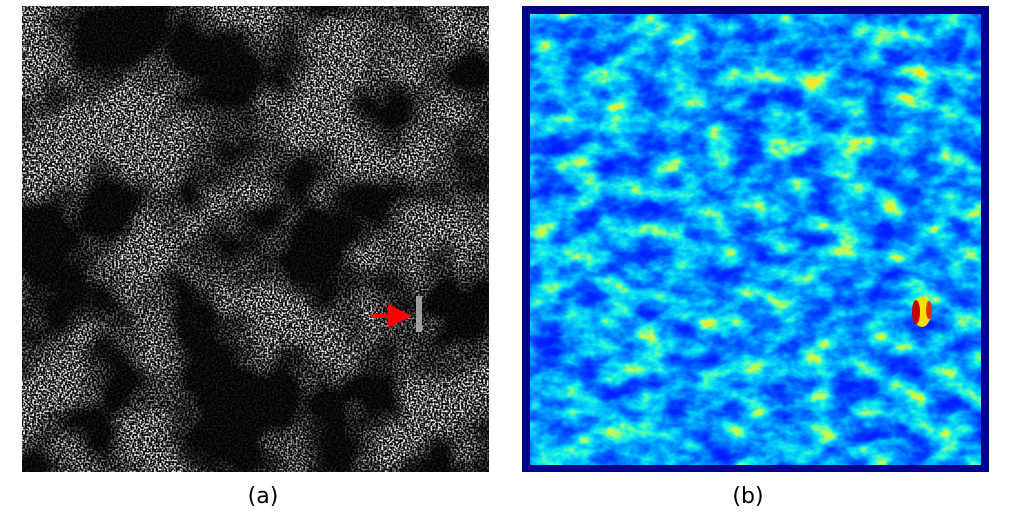 This screenshot has width=1011, height=525. Describe the element at coordinates (263, 496) in the screenshot. I see `caption: (a)` at that location.